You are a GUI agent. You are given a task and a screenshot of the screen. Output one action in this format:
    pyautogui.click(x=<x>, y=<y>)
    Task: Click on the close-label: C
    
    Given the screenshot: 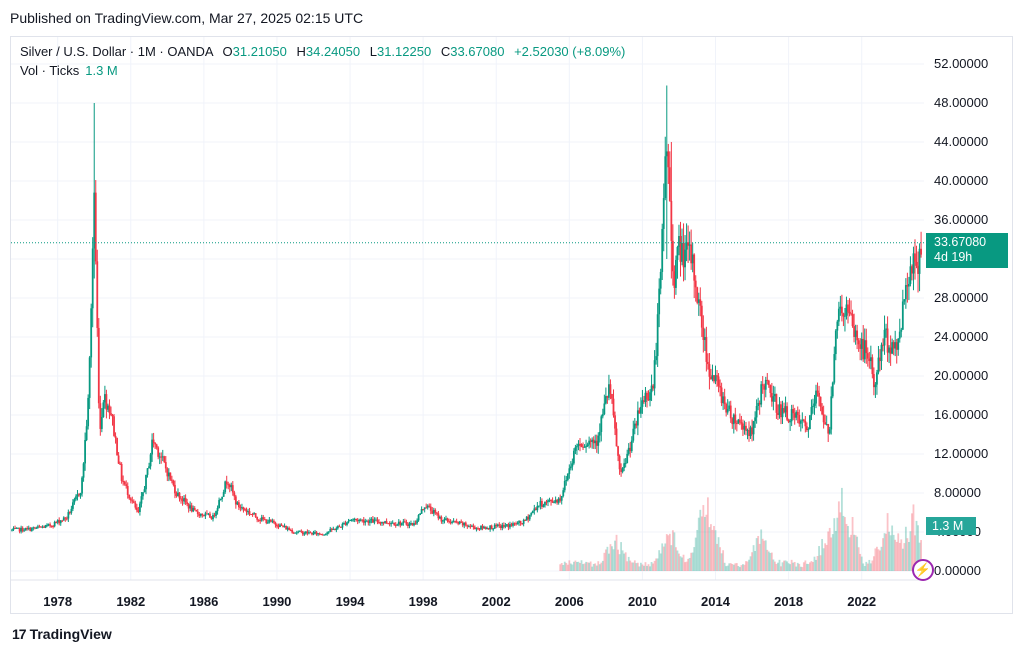 What is the action you would take?
    pyautogui.click(x=445, y=51)
    